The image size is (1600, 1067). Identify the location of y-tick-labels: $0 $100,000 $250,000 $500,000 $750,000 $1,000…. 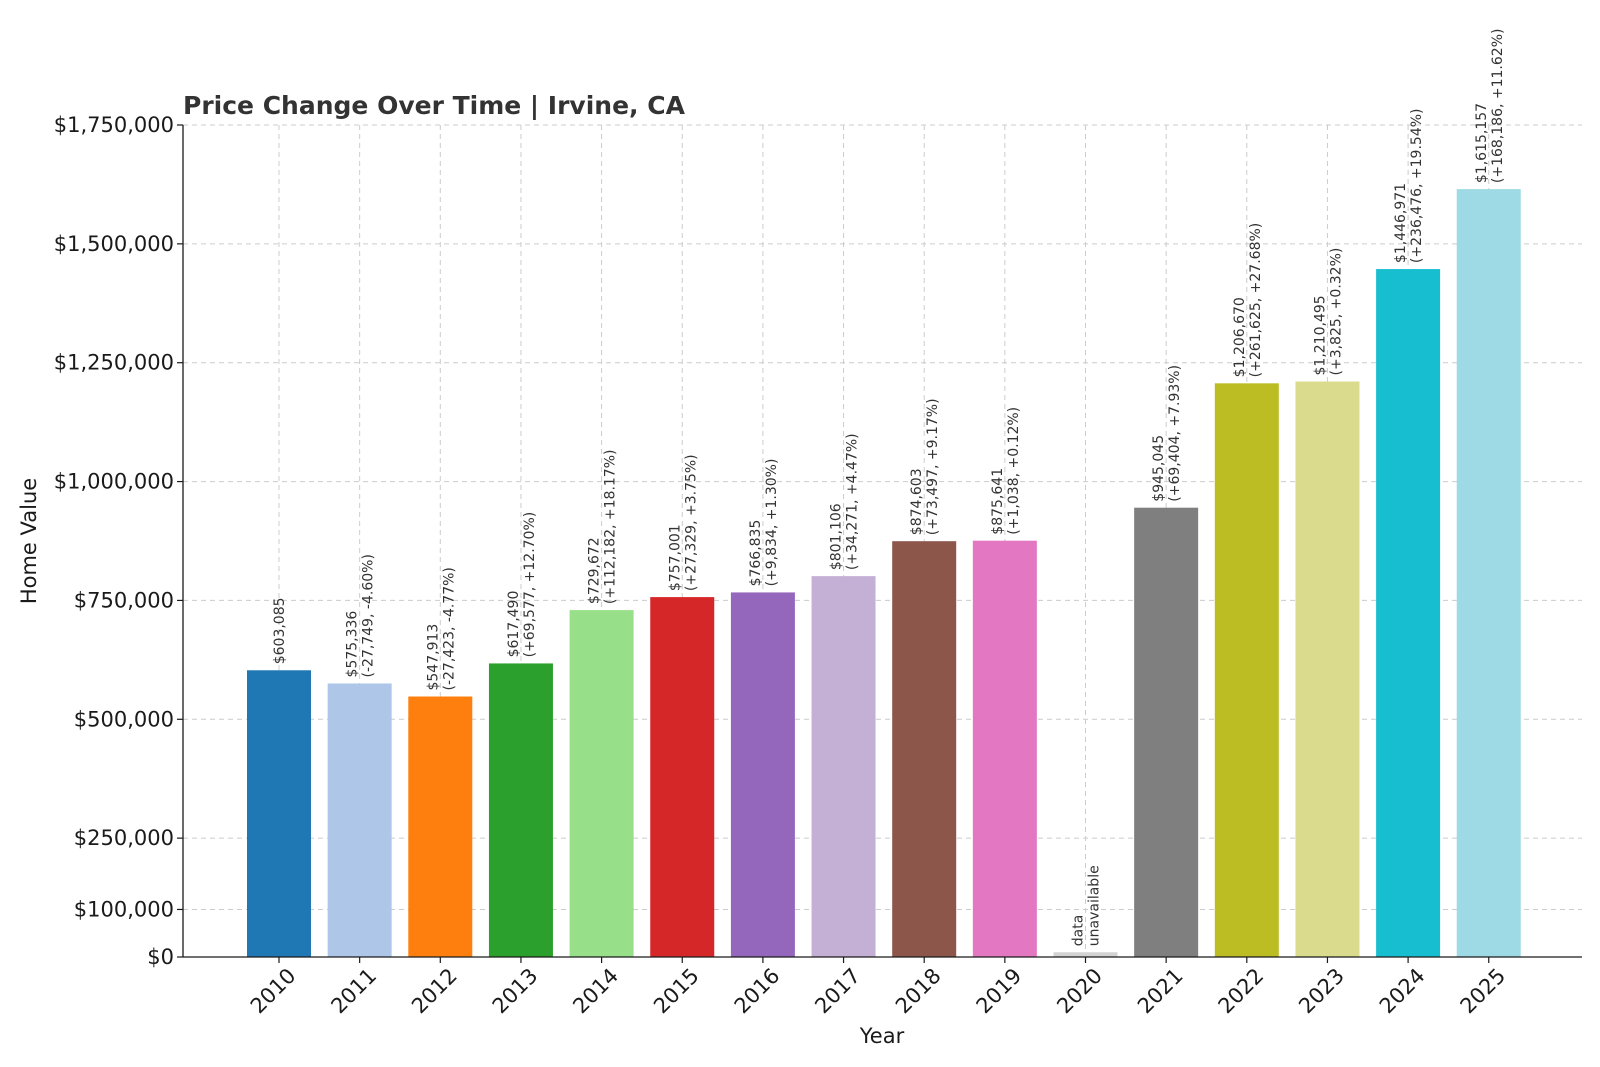
(118, 541).